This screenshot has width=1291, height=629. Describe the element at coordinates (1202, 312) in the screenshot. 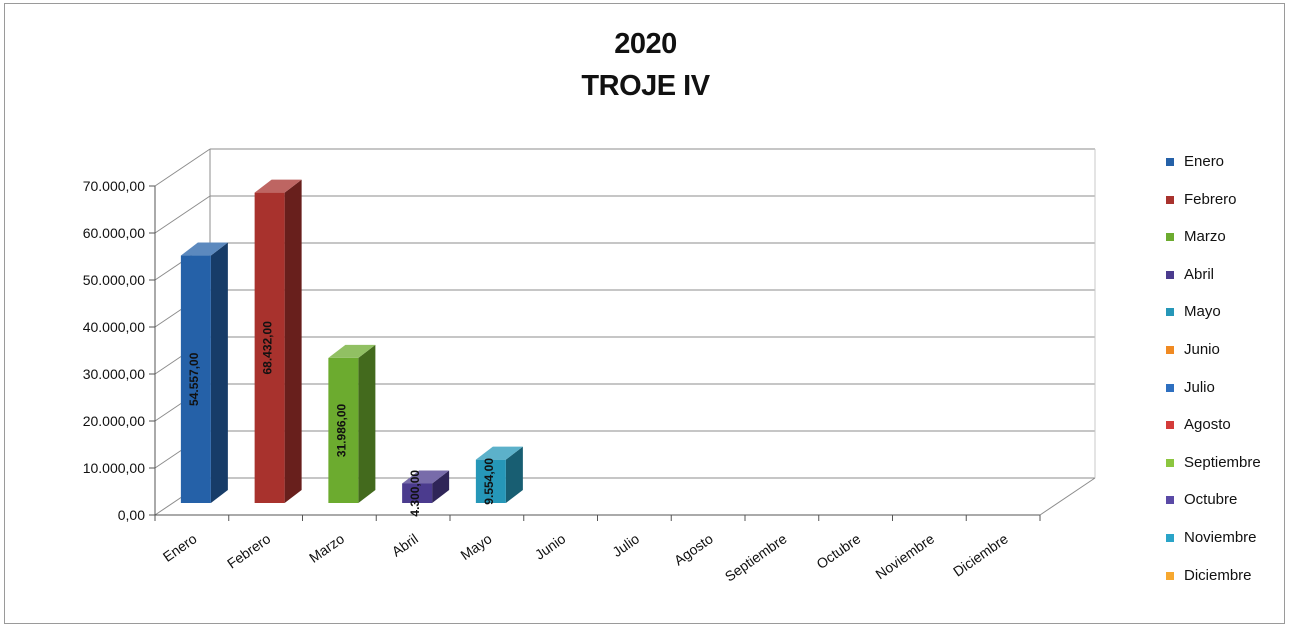

I see `legend-label: Mayo` at that location.